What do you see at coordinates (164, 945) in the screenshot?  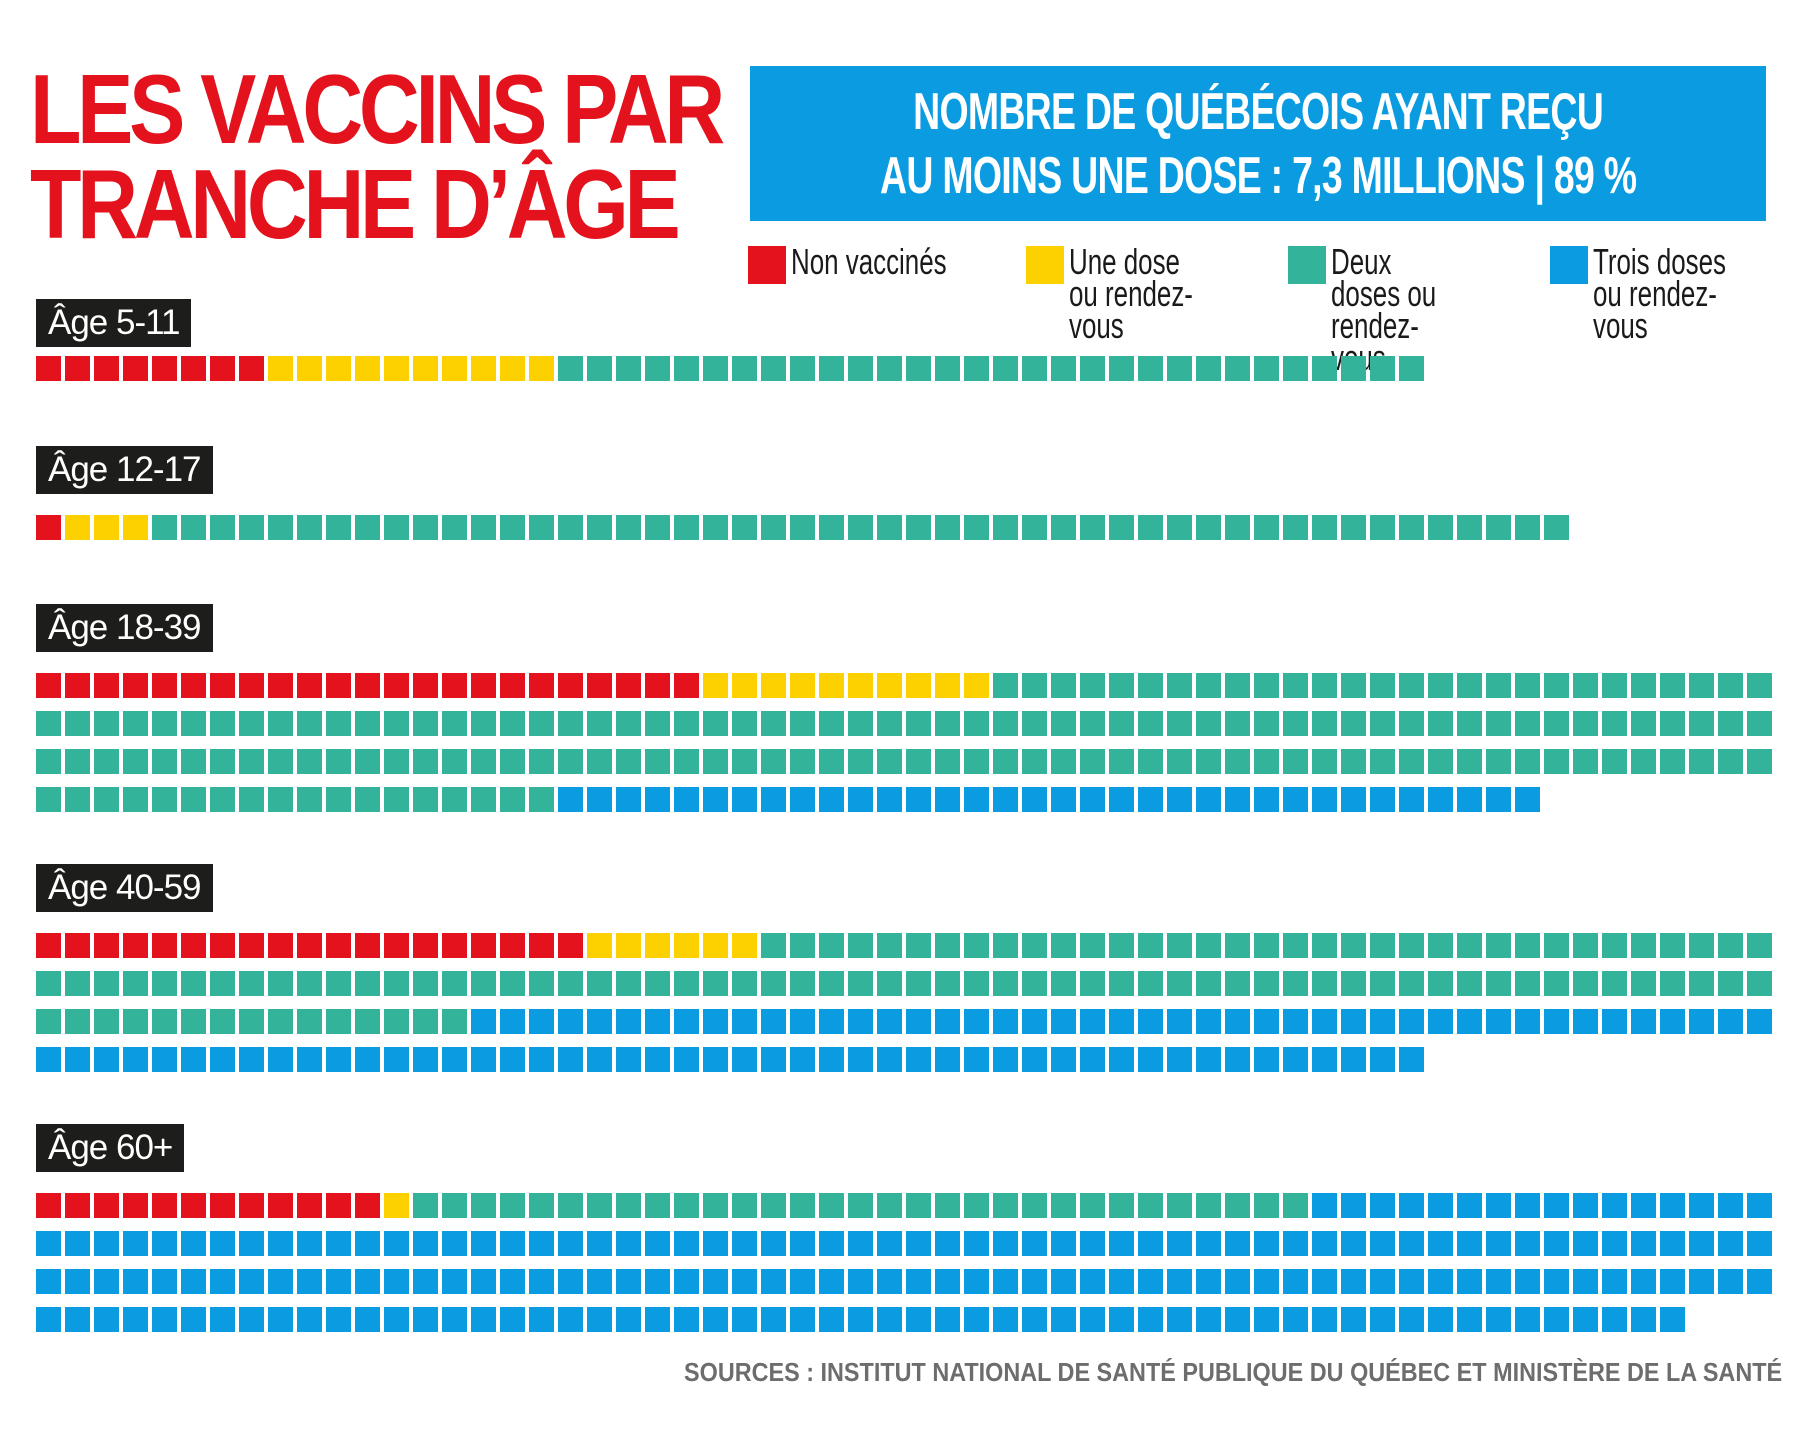 I see `waffle-cell-40-59-non-vaccines` at bounding box center [164, 945].